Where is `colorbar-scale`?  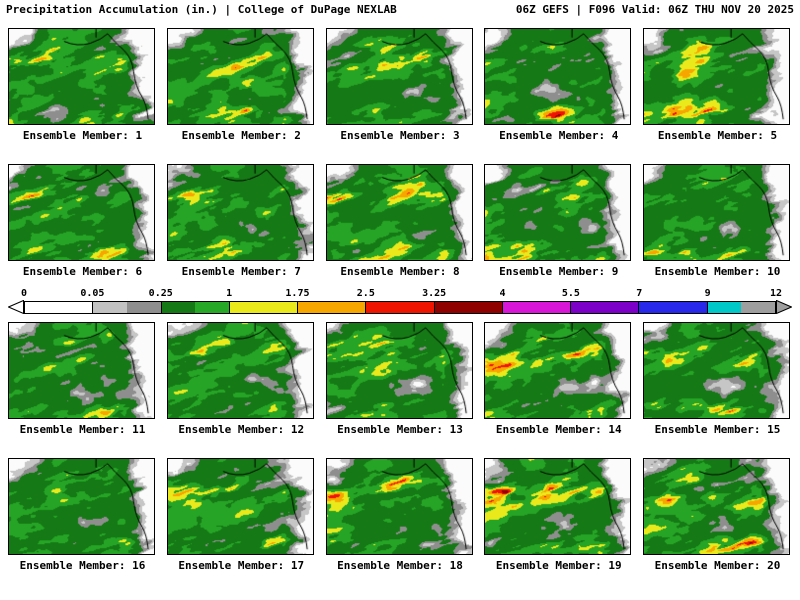
colorbar-scale is located at coordinates (400, 307).